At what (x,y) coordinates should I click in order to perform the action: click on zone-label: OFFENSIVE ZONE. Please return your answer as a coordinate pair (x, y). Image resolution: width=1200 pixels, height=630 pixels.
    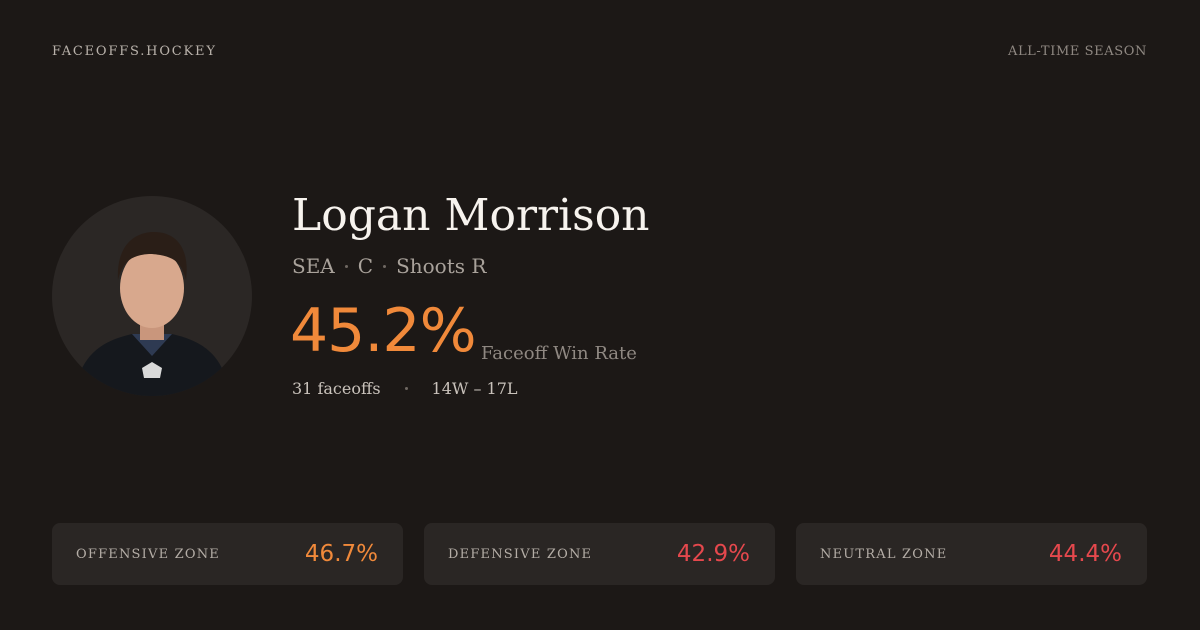
    Looking at the image, I should click on (148, 554).